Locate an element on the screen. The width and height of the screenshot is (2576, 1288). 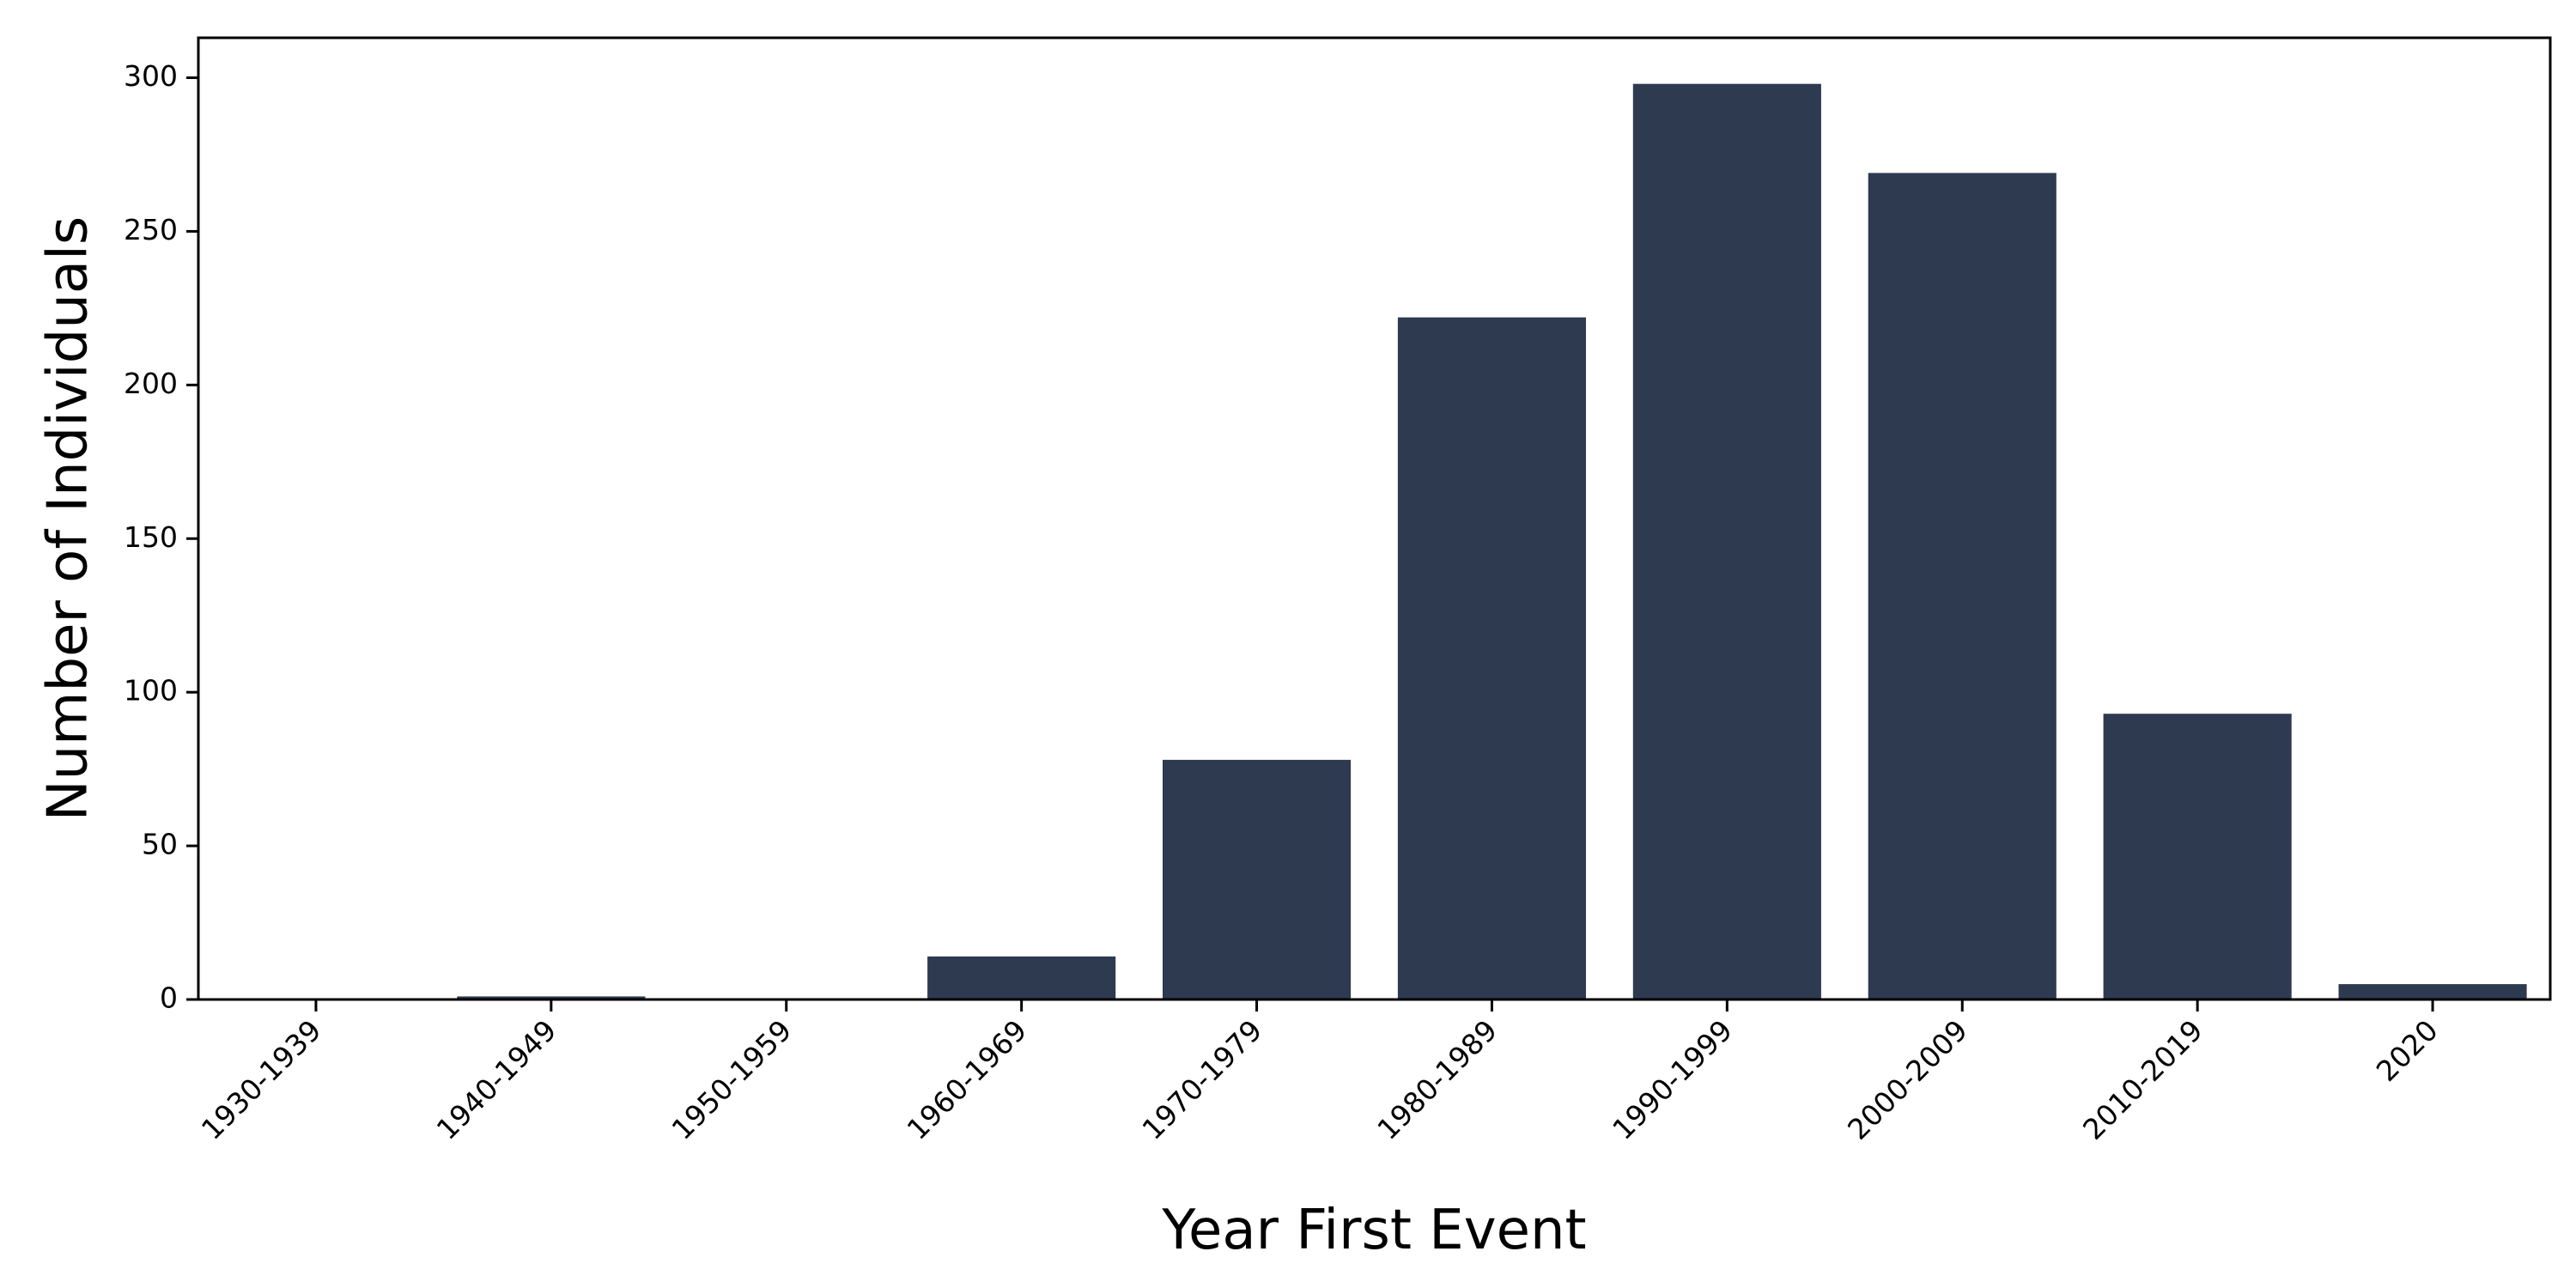
bar-1940-1949 is located at coordinates (552, 998).